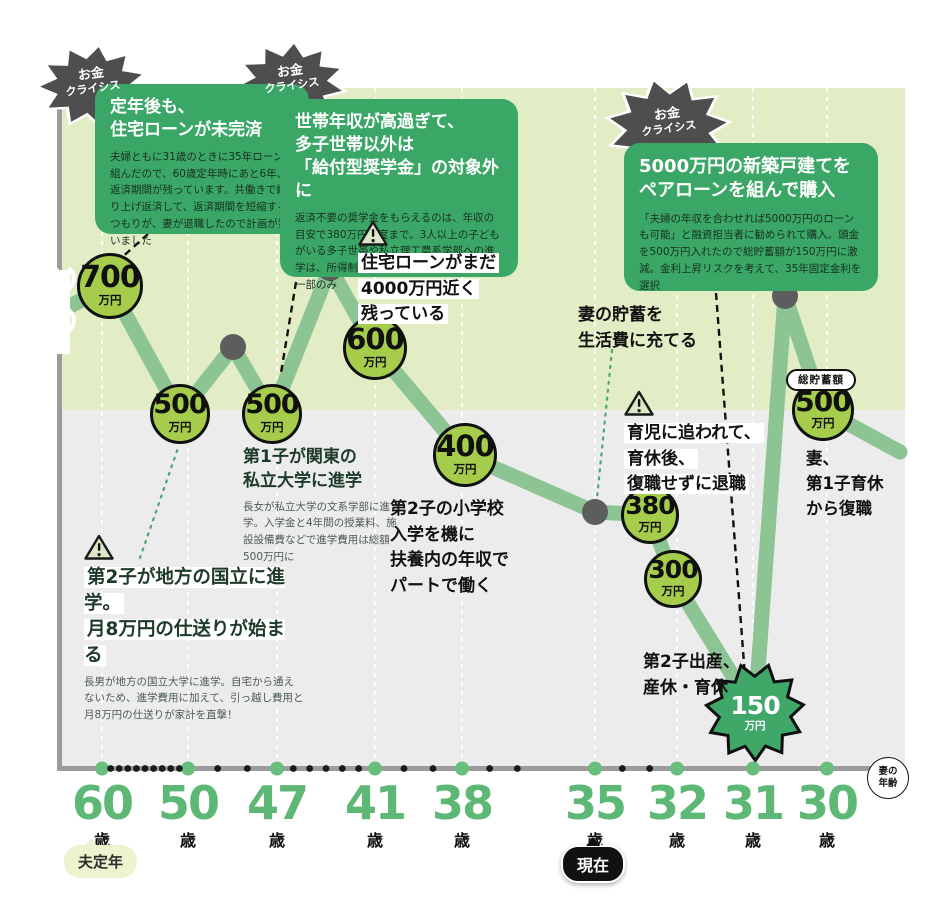 The image size is (944, 907). Describe the element at coordinates (380, 122) in the screenshot. I see `callout-title-line: 世帯年収が高過ぎて、` at that location.